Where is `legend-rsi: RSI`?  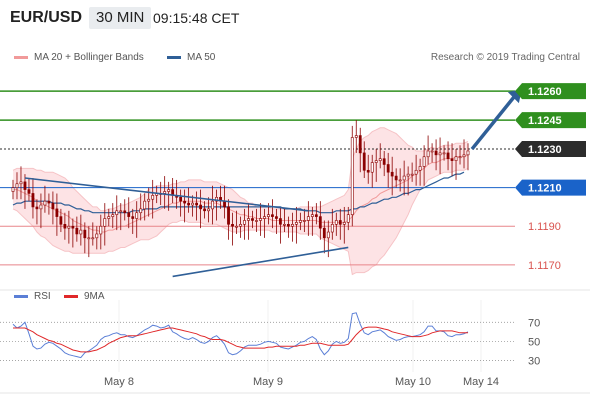
legend-rsi: RSI is located at coordinates (32, 296).